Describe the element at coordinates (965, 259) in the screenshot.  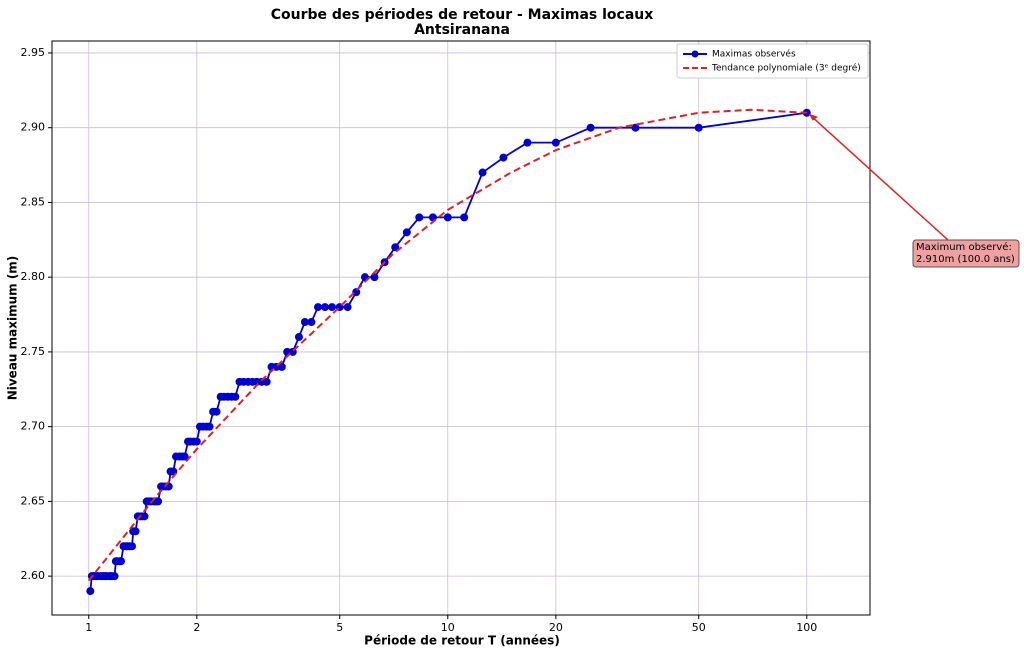
I see `annotation-text: 2.910m (100.0 ans)` at that location.